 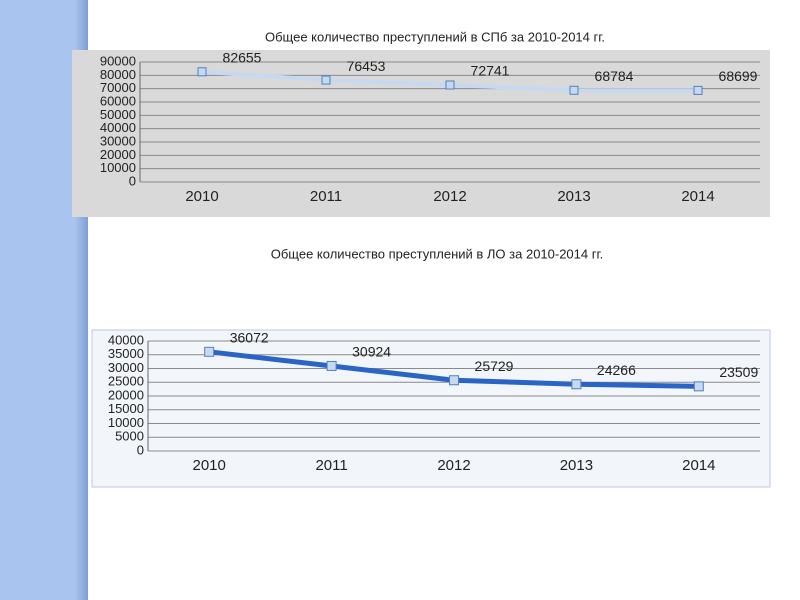 I want to click on data-label: 68699, so click(x=738, y=76).